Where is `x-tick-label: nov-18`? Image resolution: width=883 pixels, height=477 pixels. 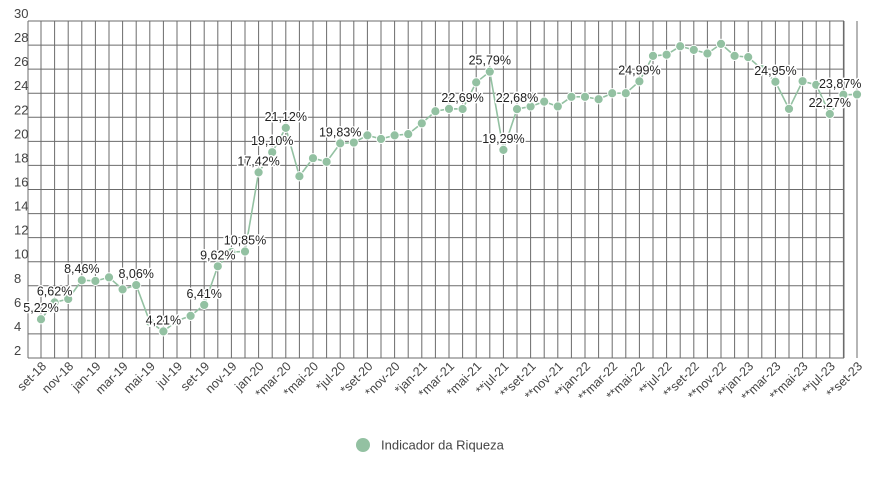 x-tick-label: nov-18 is located at coordinates (57, 377).